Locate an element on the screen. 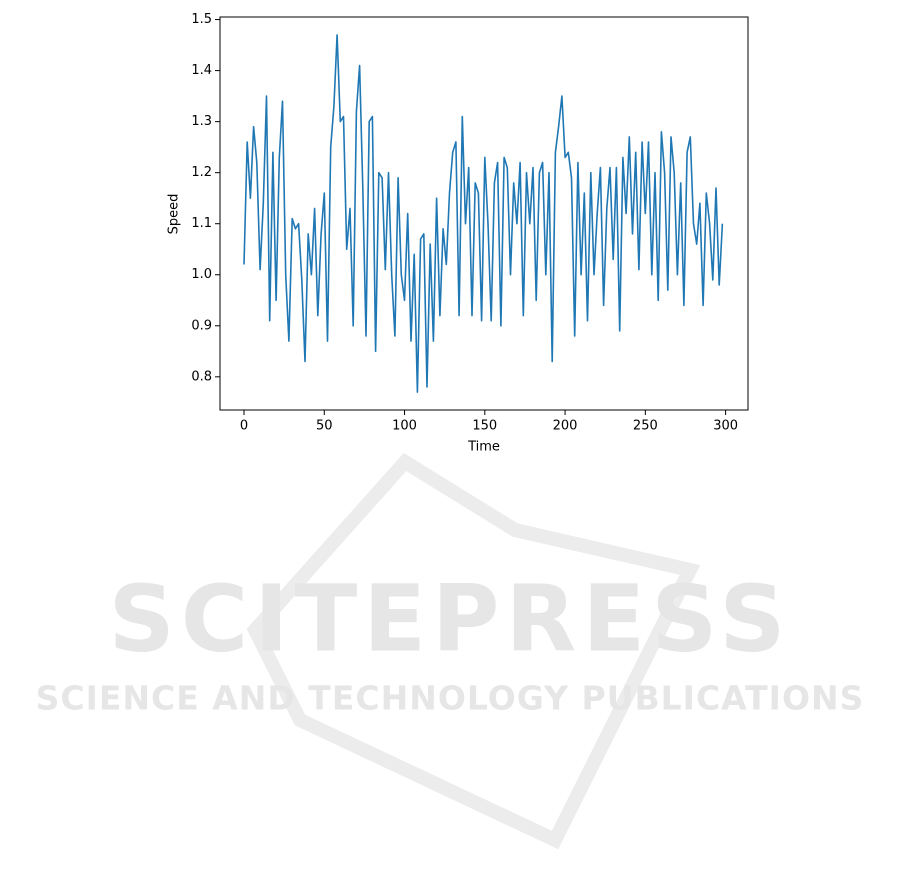 The height and width of the screenshot is (891, 901). y-axis-label: Speed is located at coordinates (174, 214).